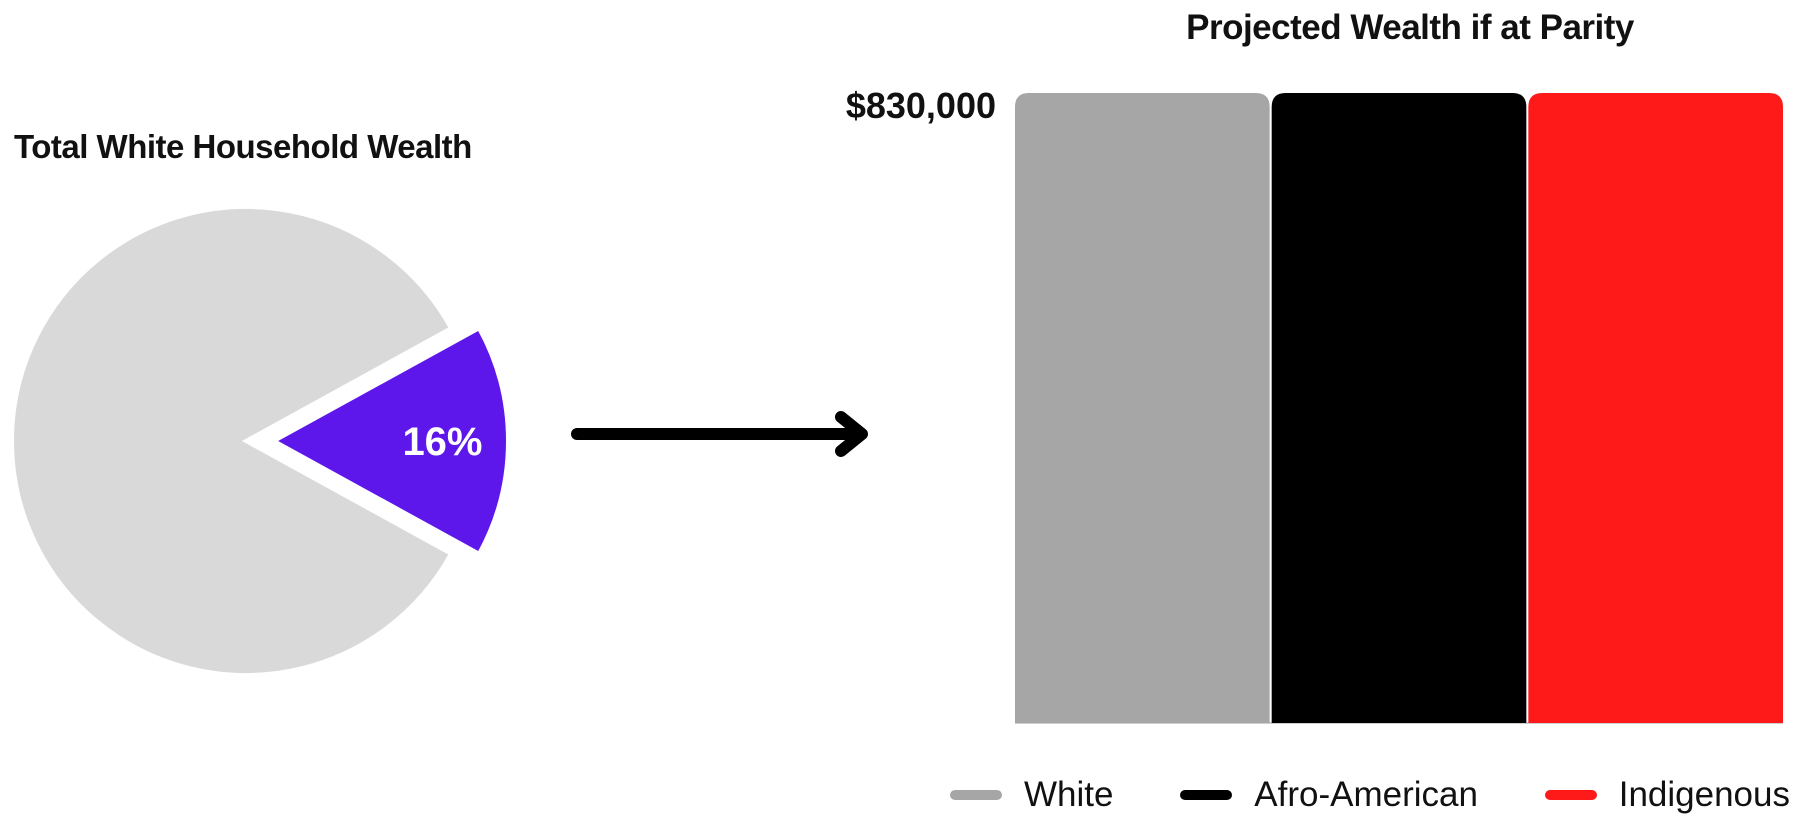 This screenshot has height=821, width=1796. Describe the element at coordinates (1069, 794) in the screenshot. I see `legend-label-white: White` at that location.